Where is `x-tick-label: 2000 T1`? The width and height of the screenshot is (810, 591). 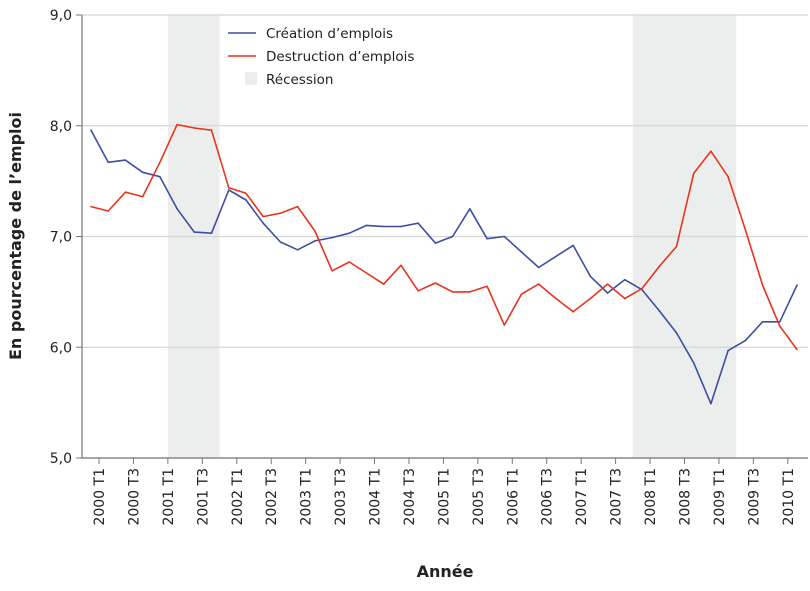 x-tick-label: 2000 T1 is located at coordinates (100, 497).